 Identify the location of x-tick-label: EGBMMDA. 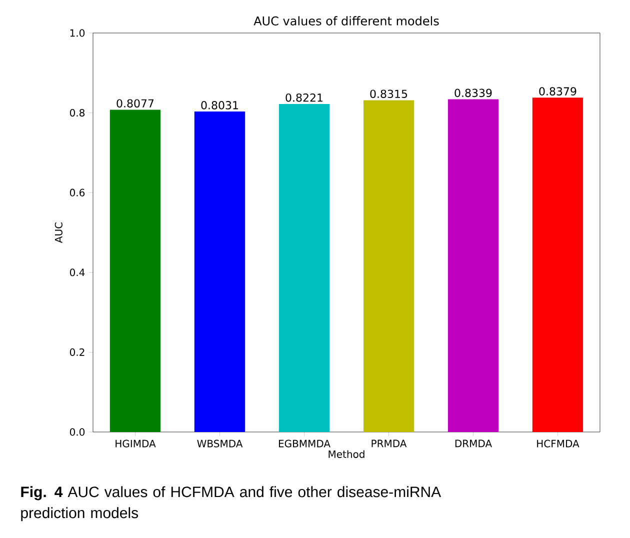
(304, 444).